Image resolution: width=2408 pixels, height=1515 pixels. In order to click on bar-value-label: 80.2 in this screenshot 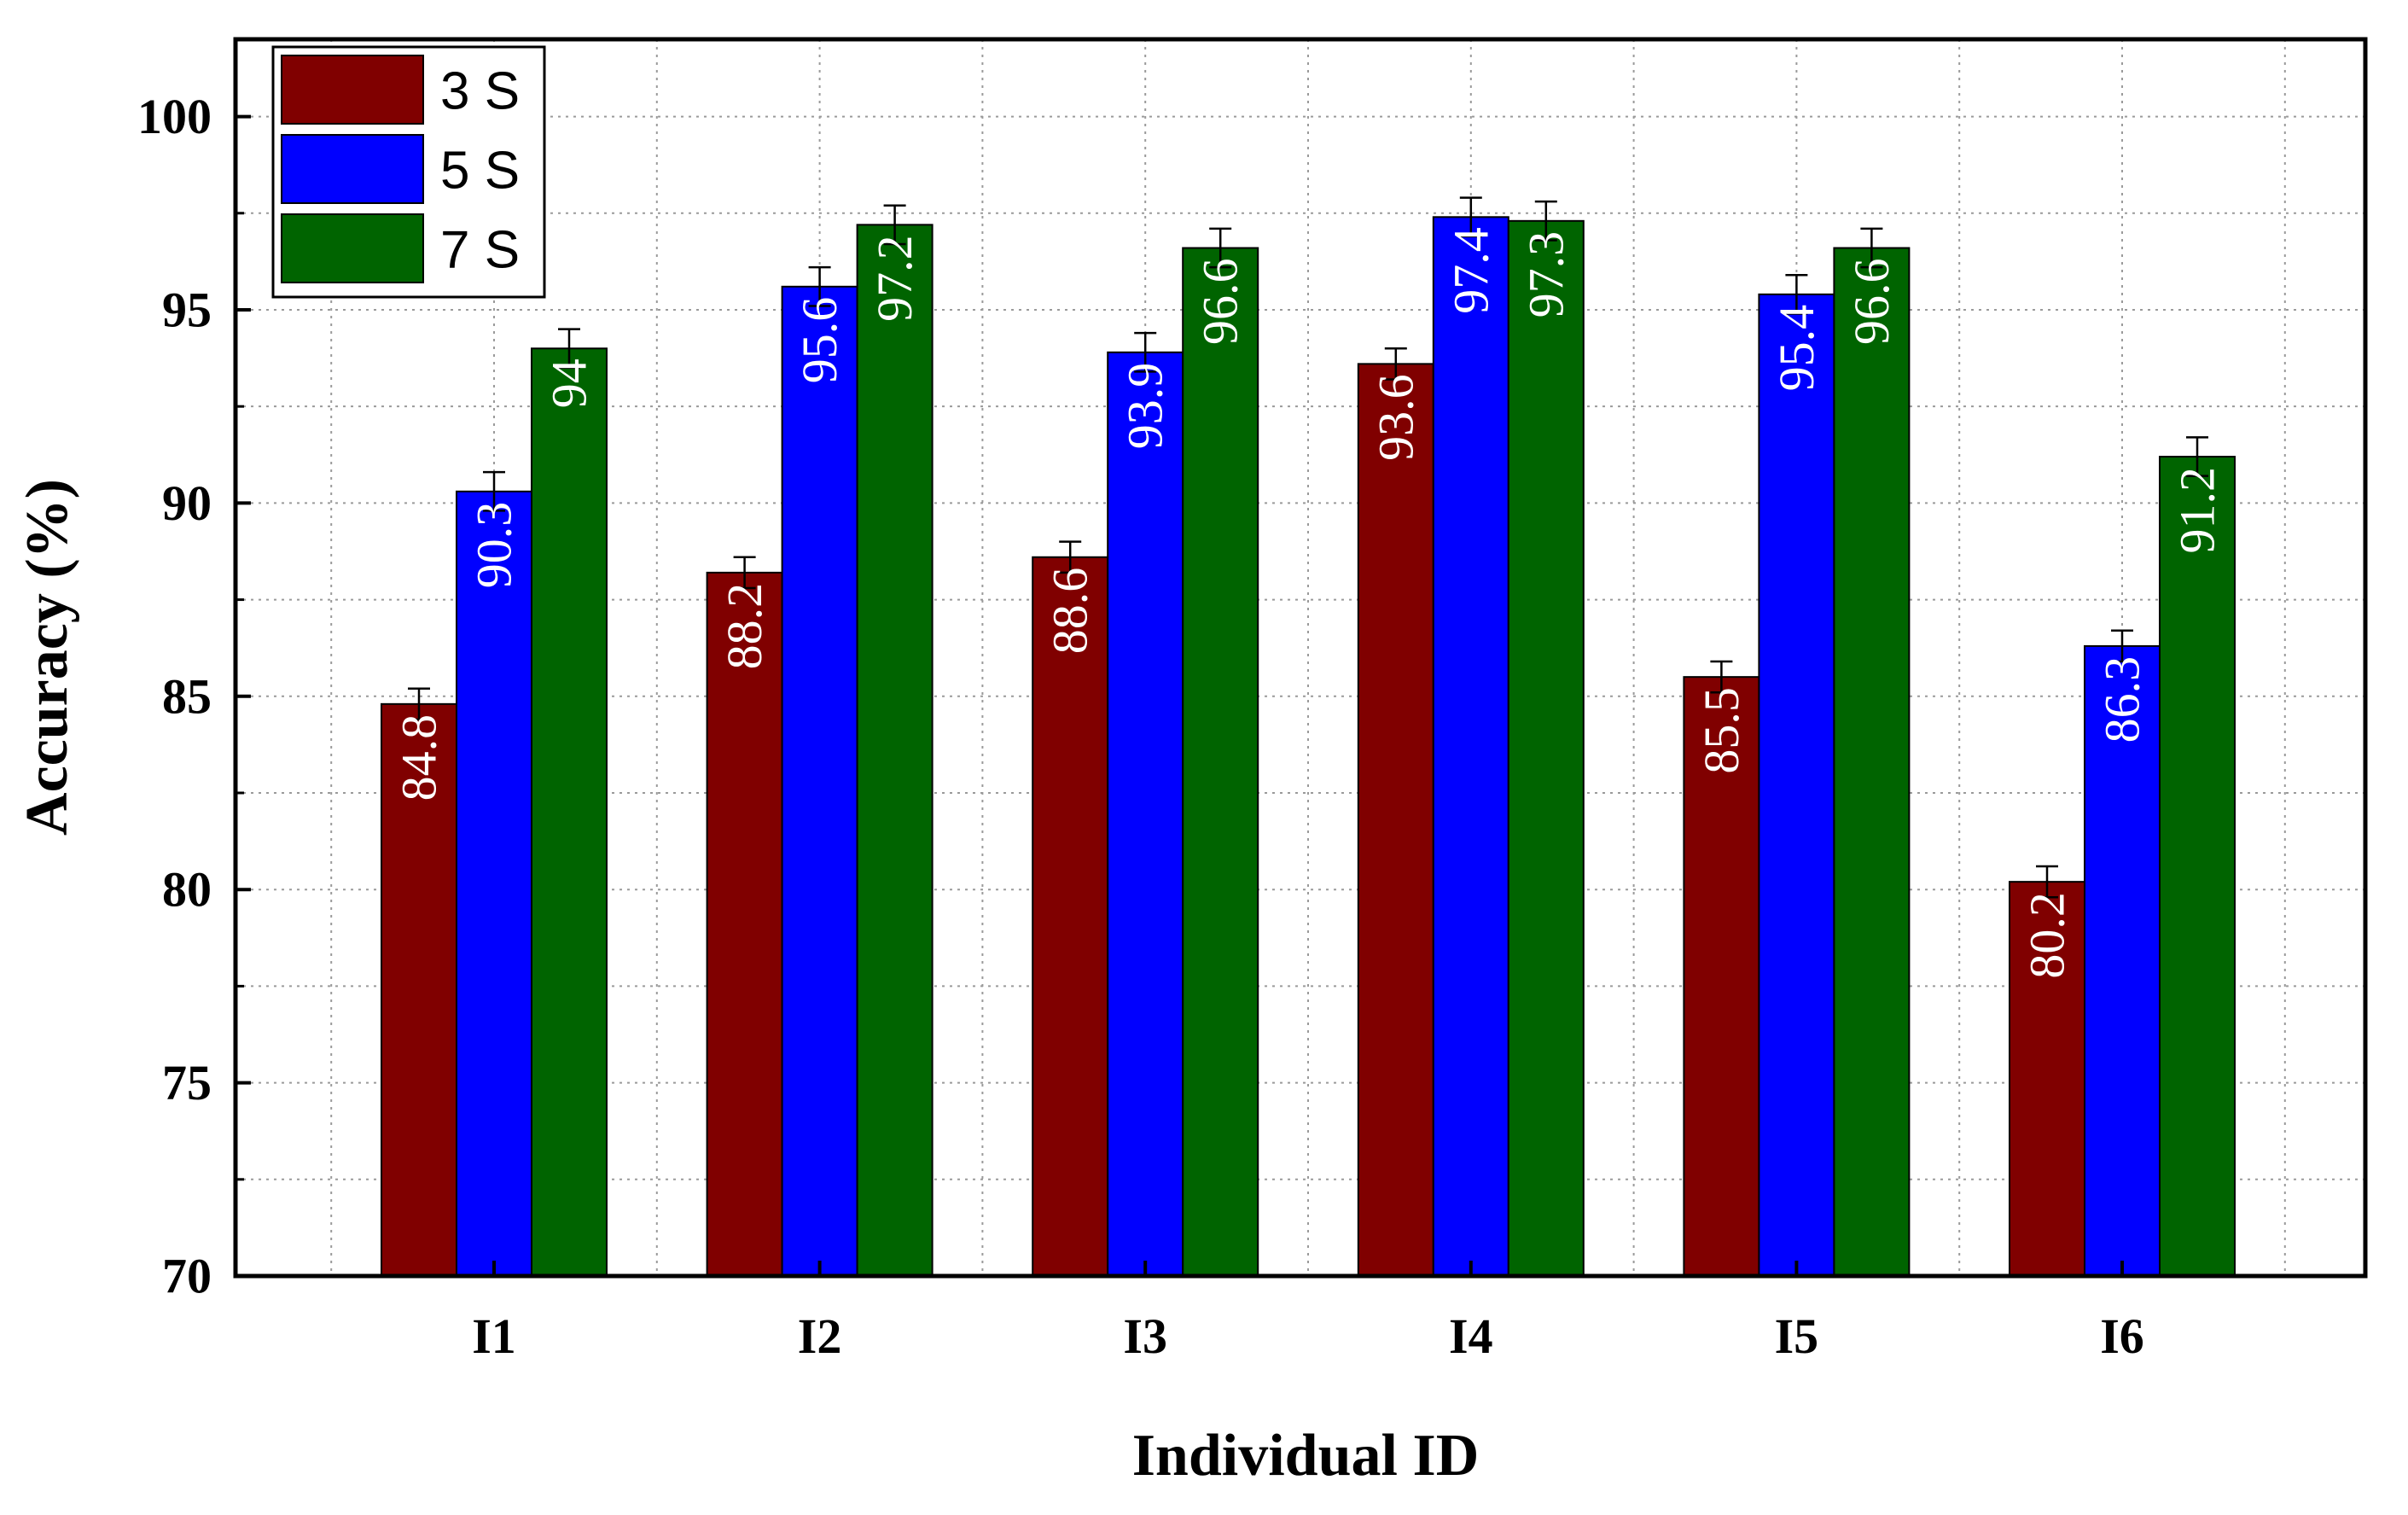, I will do `click(2047, 935)`.